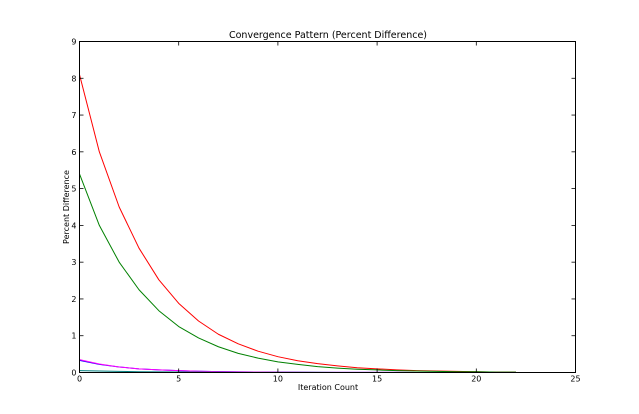 The height and width of the screenshot is (414, 639). What do you see at coordinates (73, 225) in the screenshot?
I see `y-tick-label: 4` at bounding box center [73, 225].